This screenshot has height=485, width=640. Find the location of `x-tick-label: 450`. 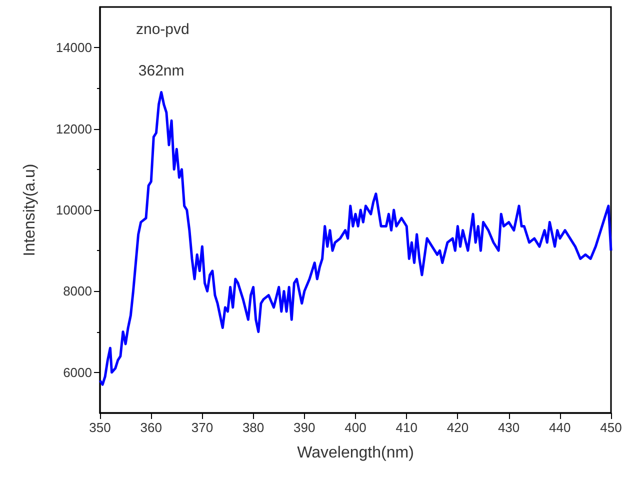

x-tick-label: 450 is located at coordinates (611, 427).